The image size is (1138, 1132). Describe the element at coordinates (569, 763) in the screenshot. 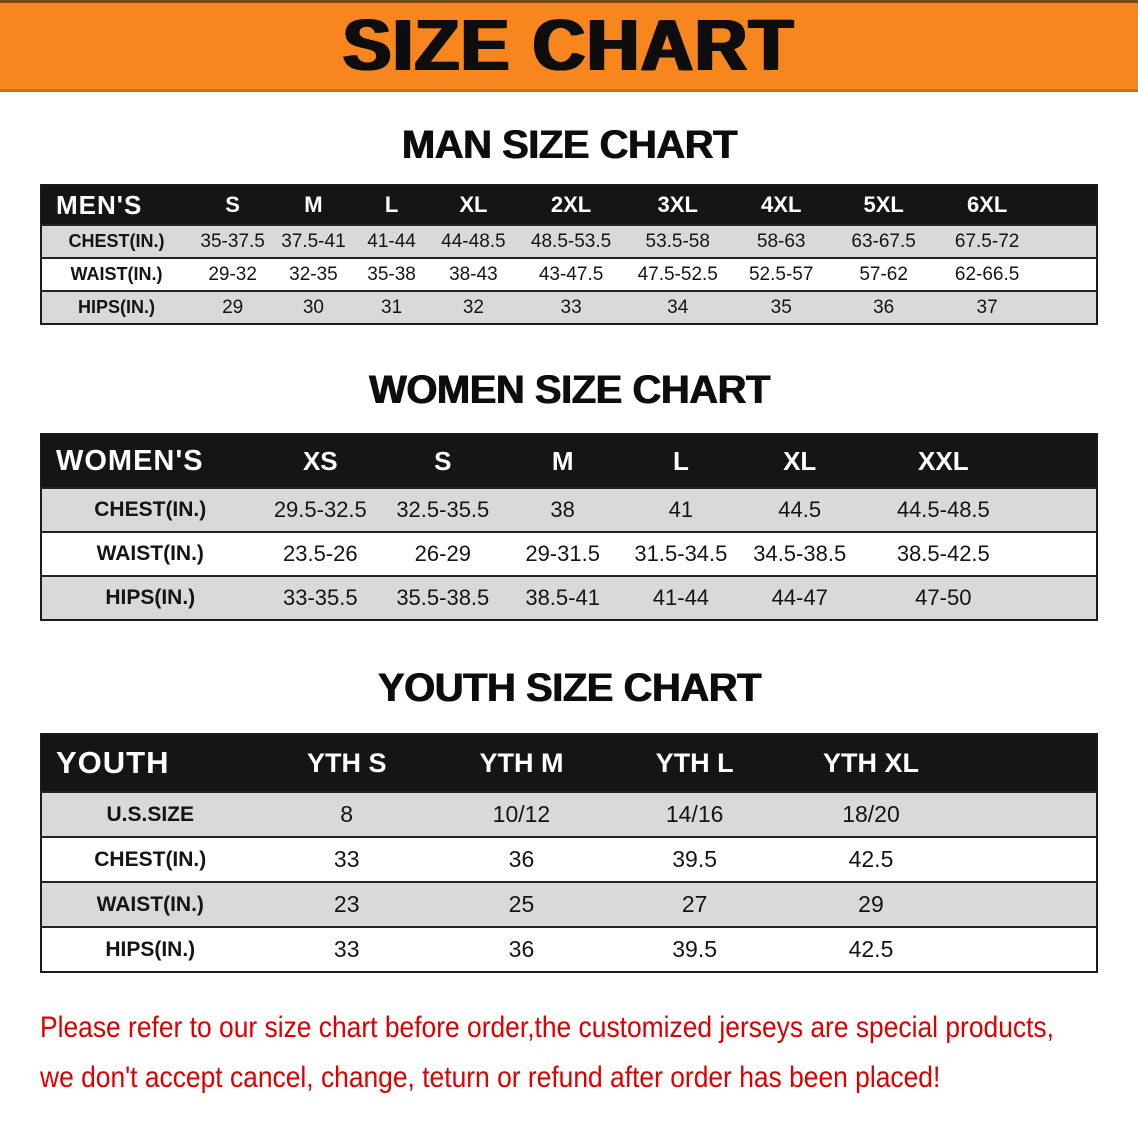

I see `table-header-row: YOUTH YTH S YTH M YTH L YTH XL` at that location.